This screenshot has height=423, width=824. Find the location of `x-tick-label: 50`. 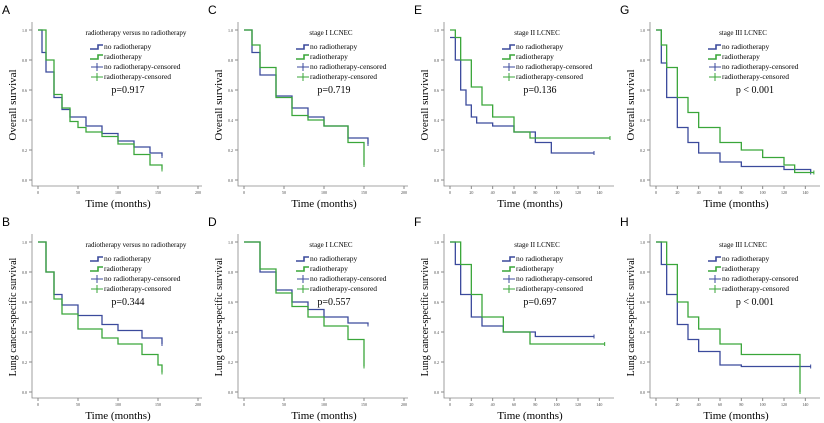

x-tick-label: 50 is located at coordinates (78, 404).